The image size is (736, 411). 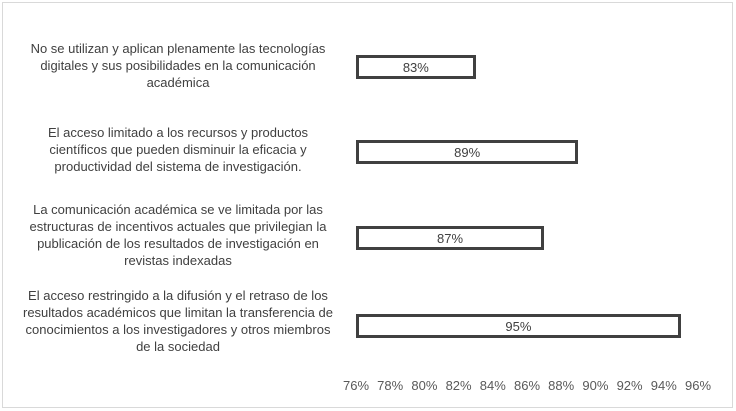 I want to click on data-label: 87%, so click(x=450, y=238).